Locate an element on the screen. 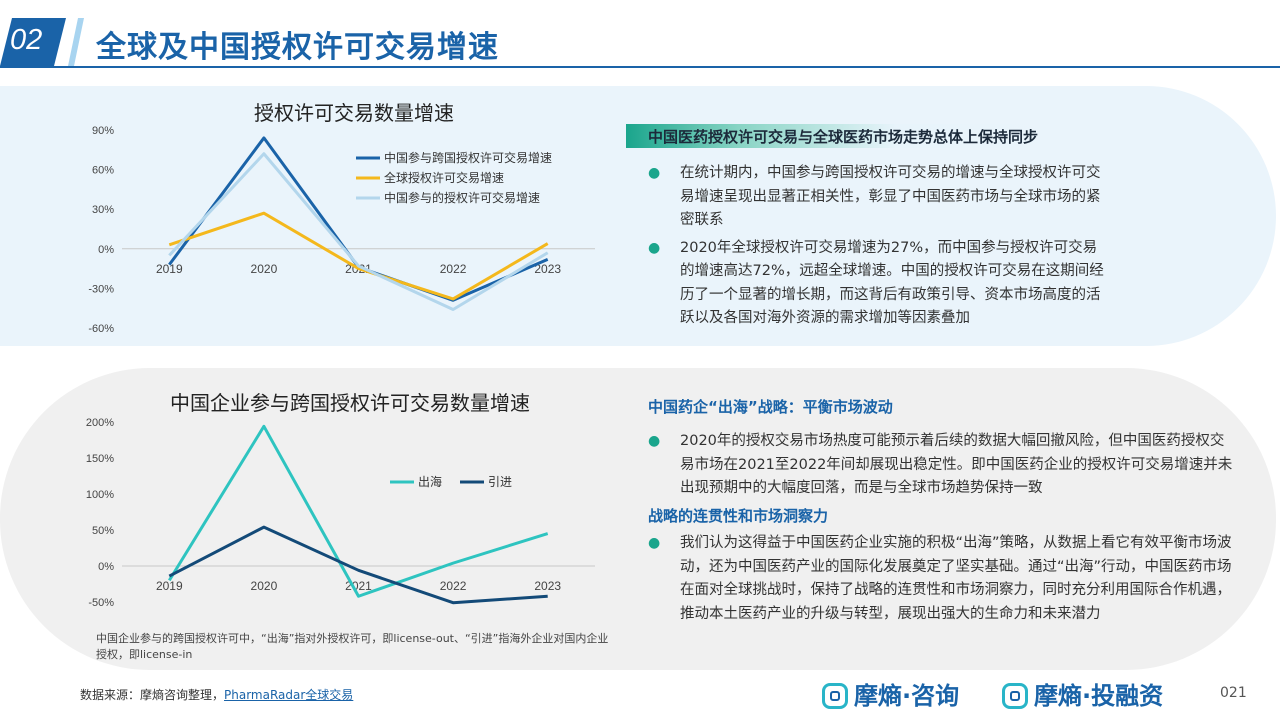 The image size is (1280, 720). section2-heading: 中国药企“出海”战略：平衡市场波动 is located at coordinates (770, 407).